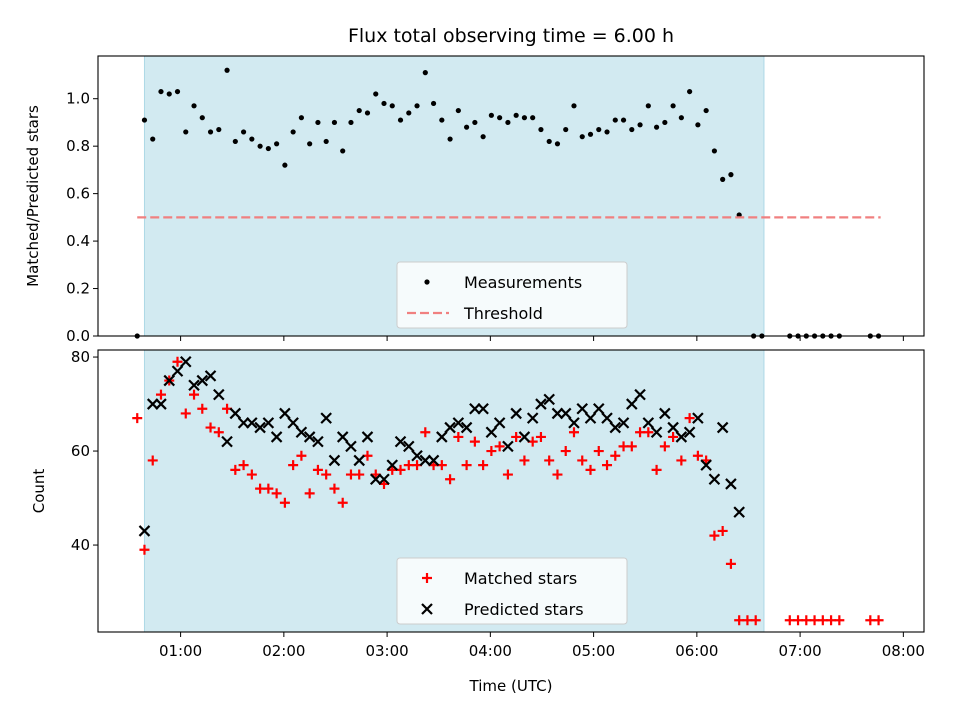  I want to click on x-tick-label: 01:00, so click(180, 651).